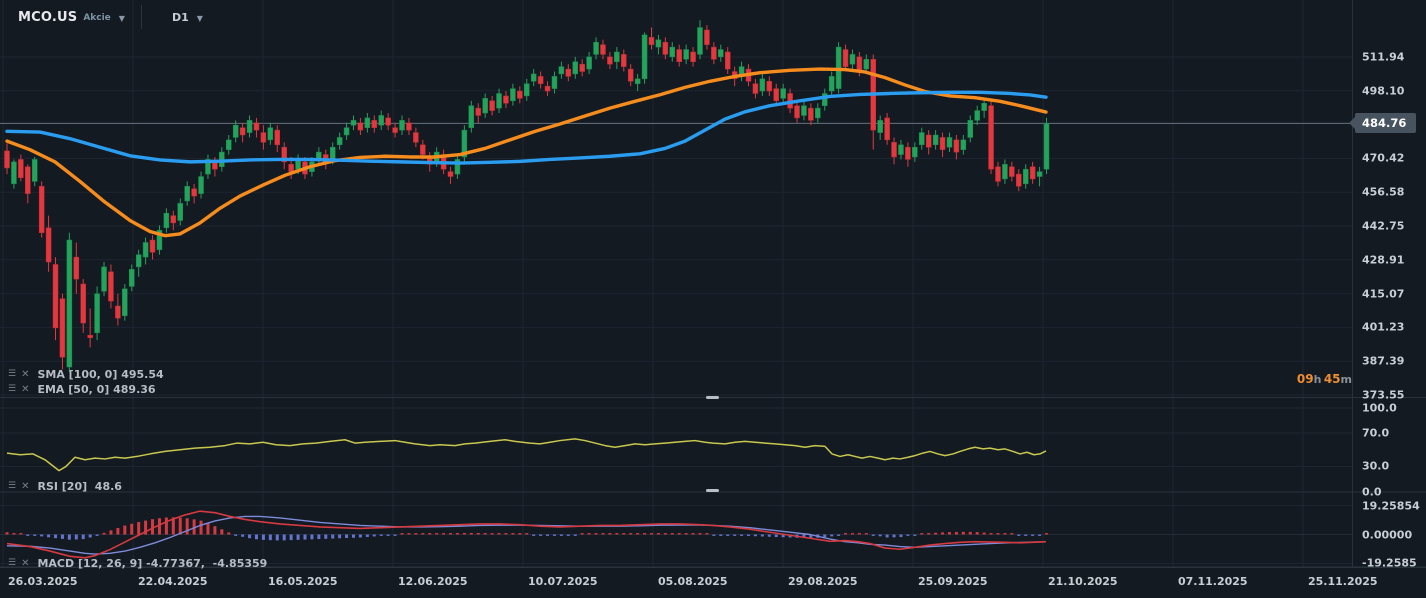 This screenshot has width=1426, height=598. I want to click on timeframe-selector: D1 ▼, so click(180, 17).